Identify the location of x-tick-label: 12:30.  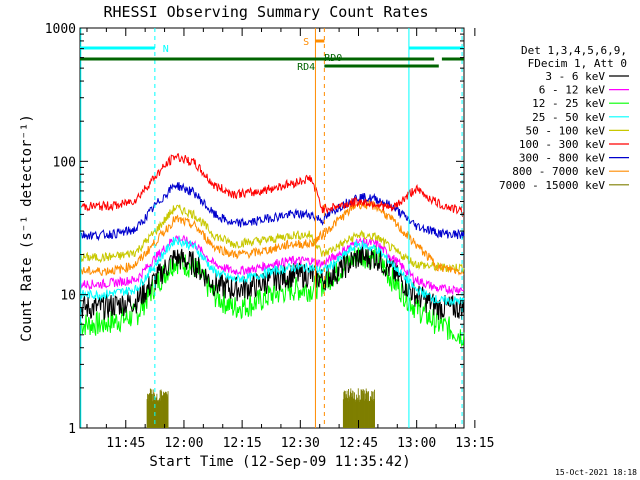
(300, 443).